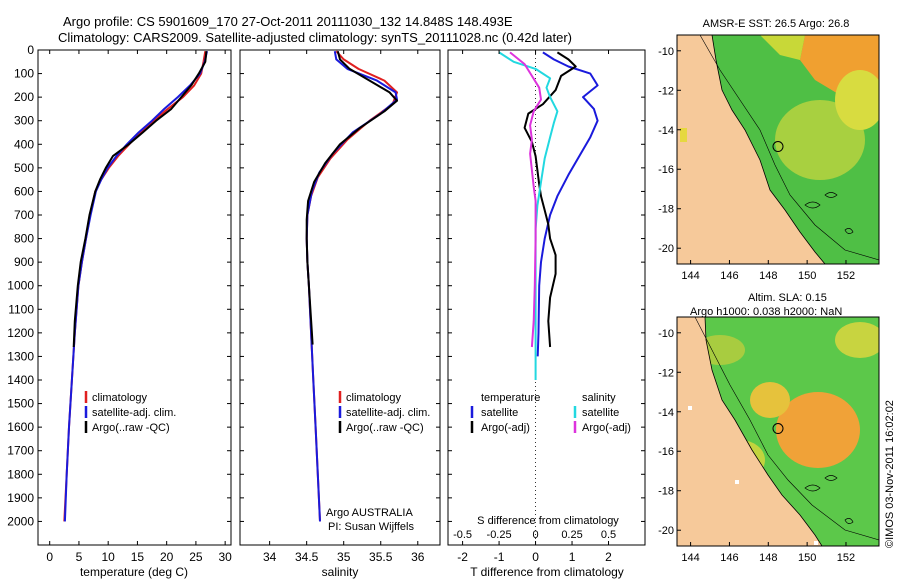 This screenshot has height=580, width=900. Describe the element at coordinates (385, 428) in the screenshot. I see `legend-label-argo-b: Argo(..raw -QC)` at that location.